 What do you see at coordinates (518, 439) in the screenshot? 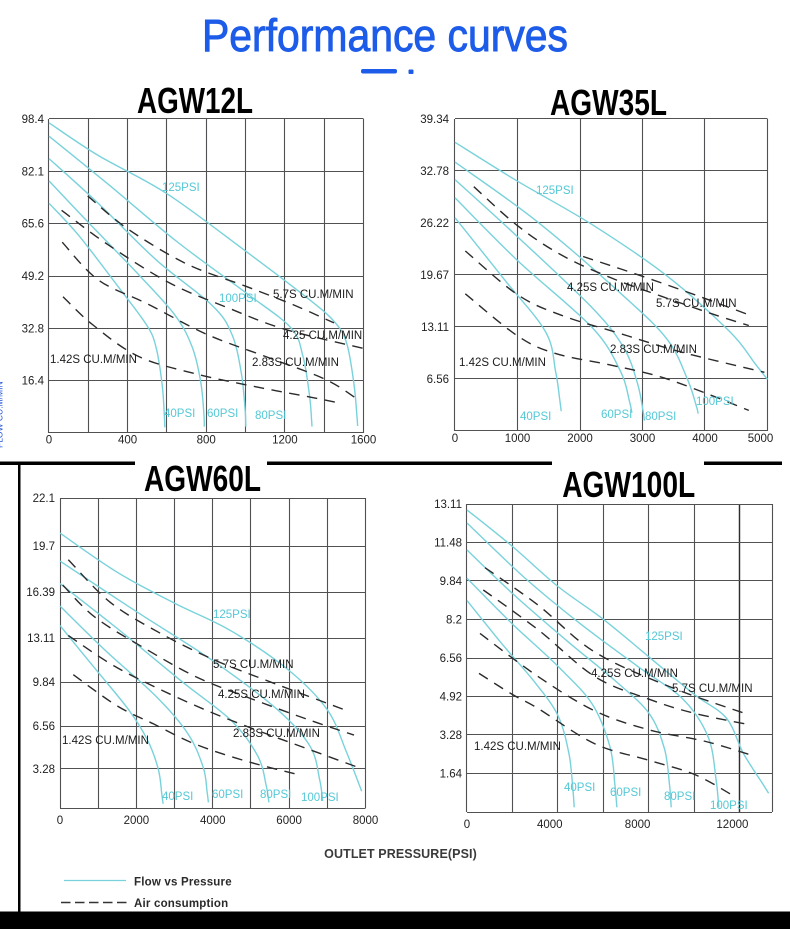
I see `svg-text: 1000` at bounding box center [518, 439].